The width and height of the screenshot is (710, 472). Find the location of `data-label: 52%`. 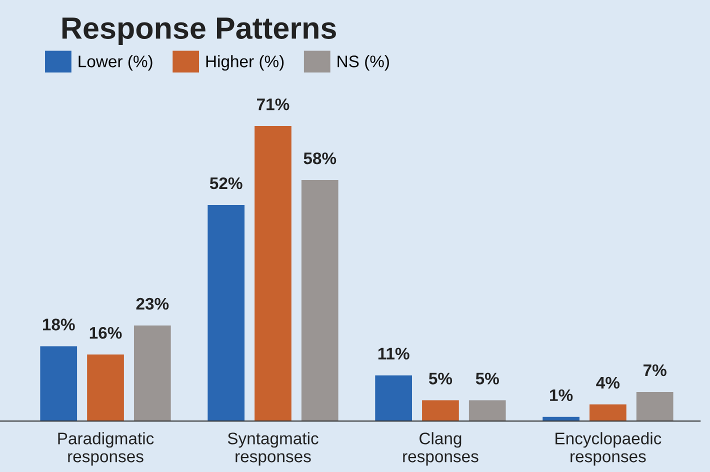

data-label: 52% is located at coordinates (226, 183).